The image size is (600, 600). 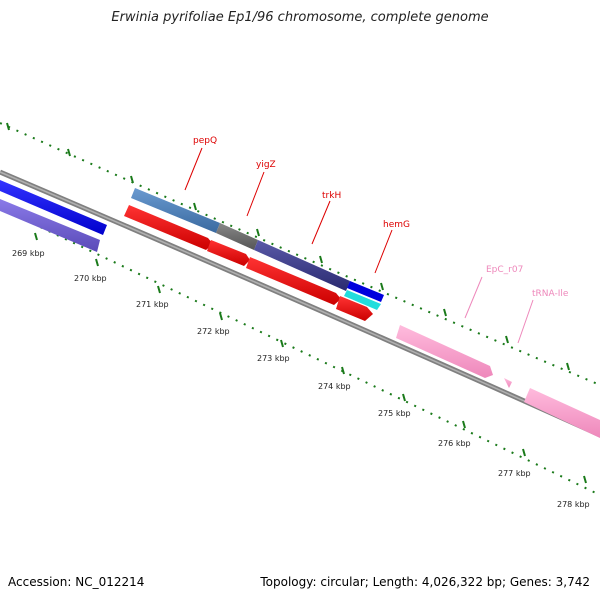 I want to click on accession-label: Accession: NC_012214, so click(x=76, y=582).